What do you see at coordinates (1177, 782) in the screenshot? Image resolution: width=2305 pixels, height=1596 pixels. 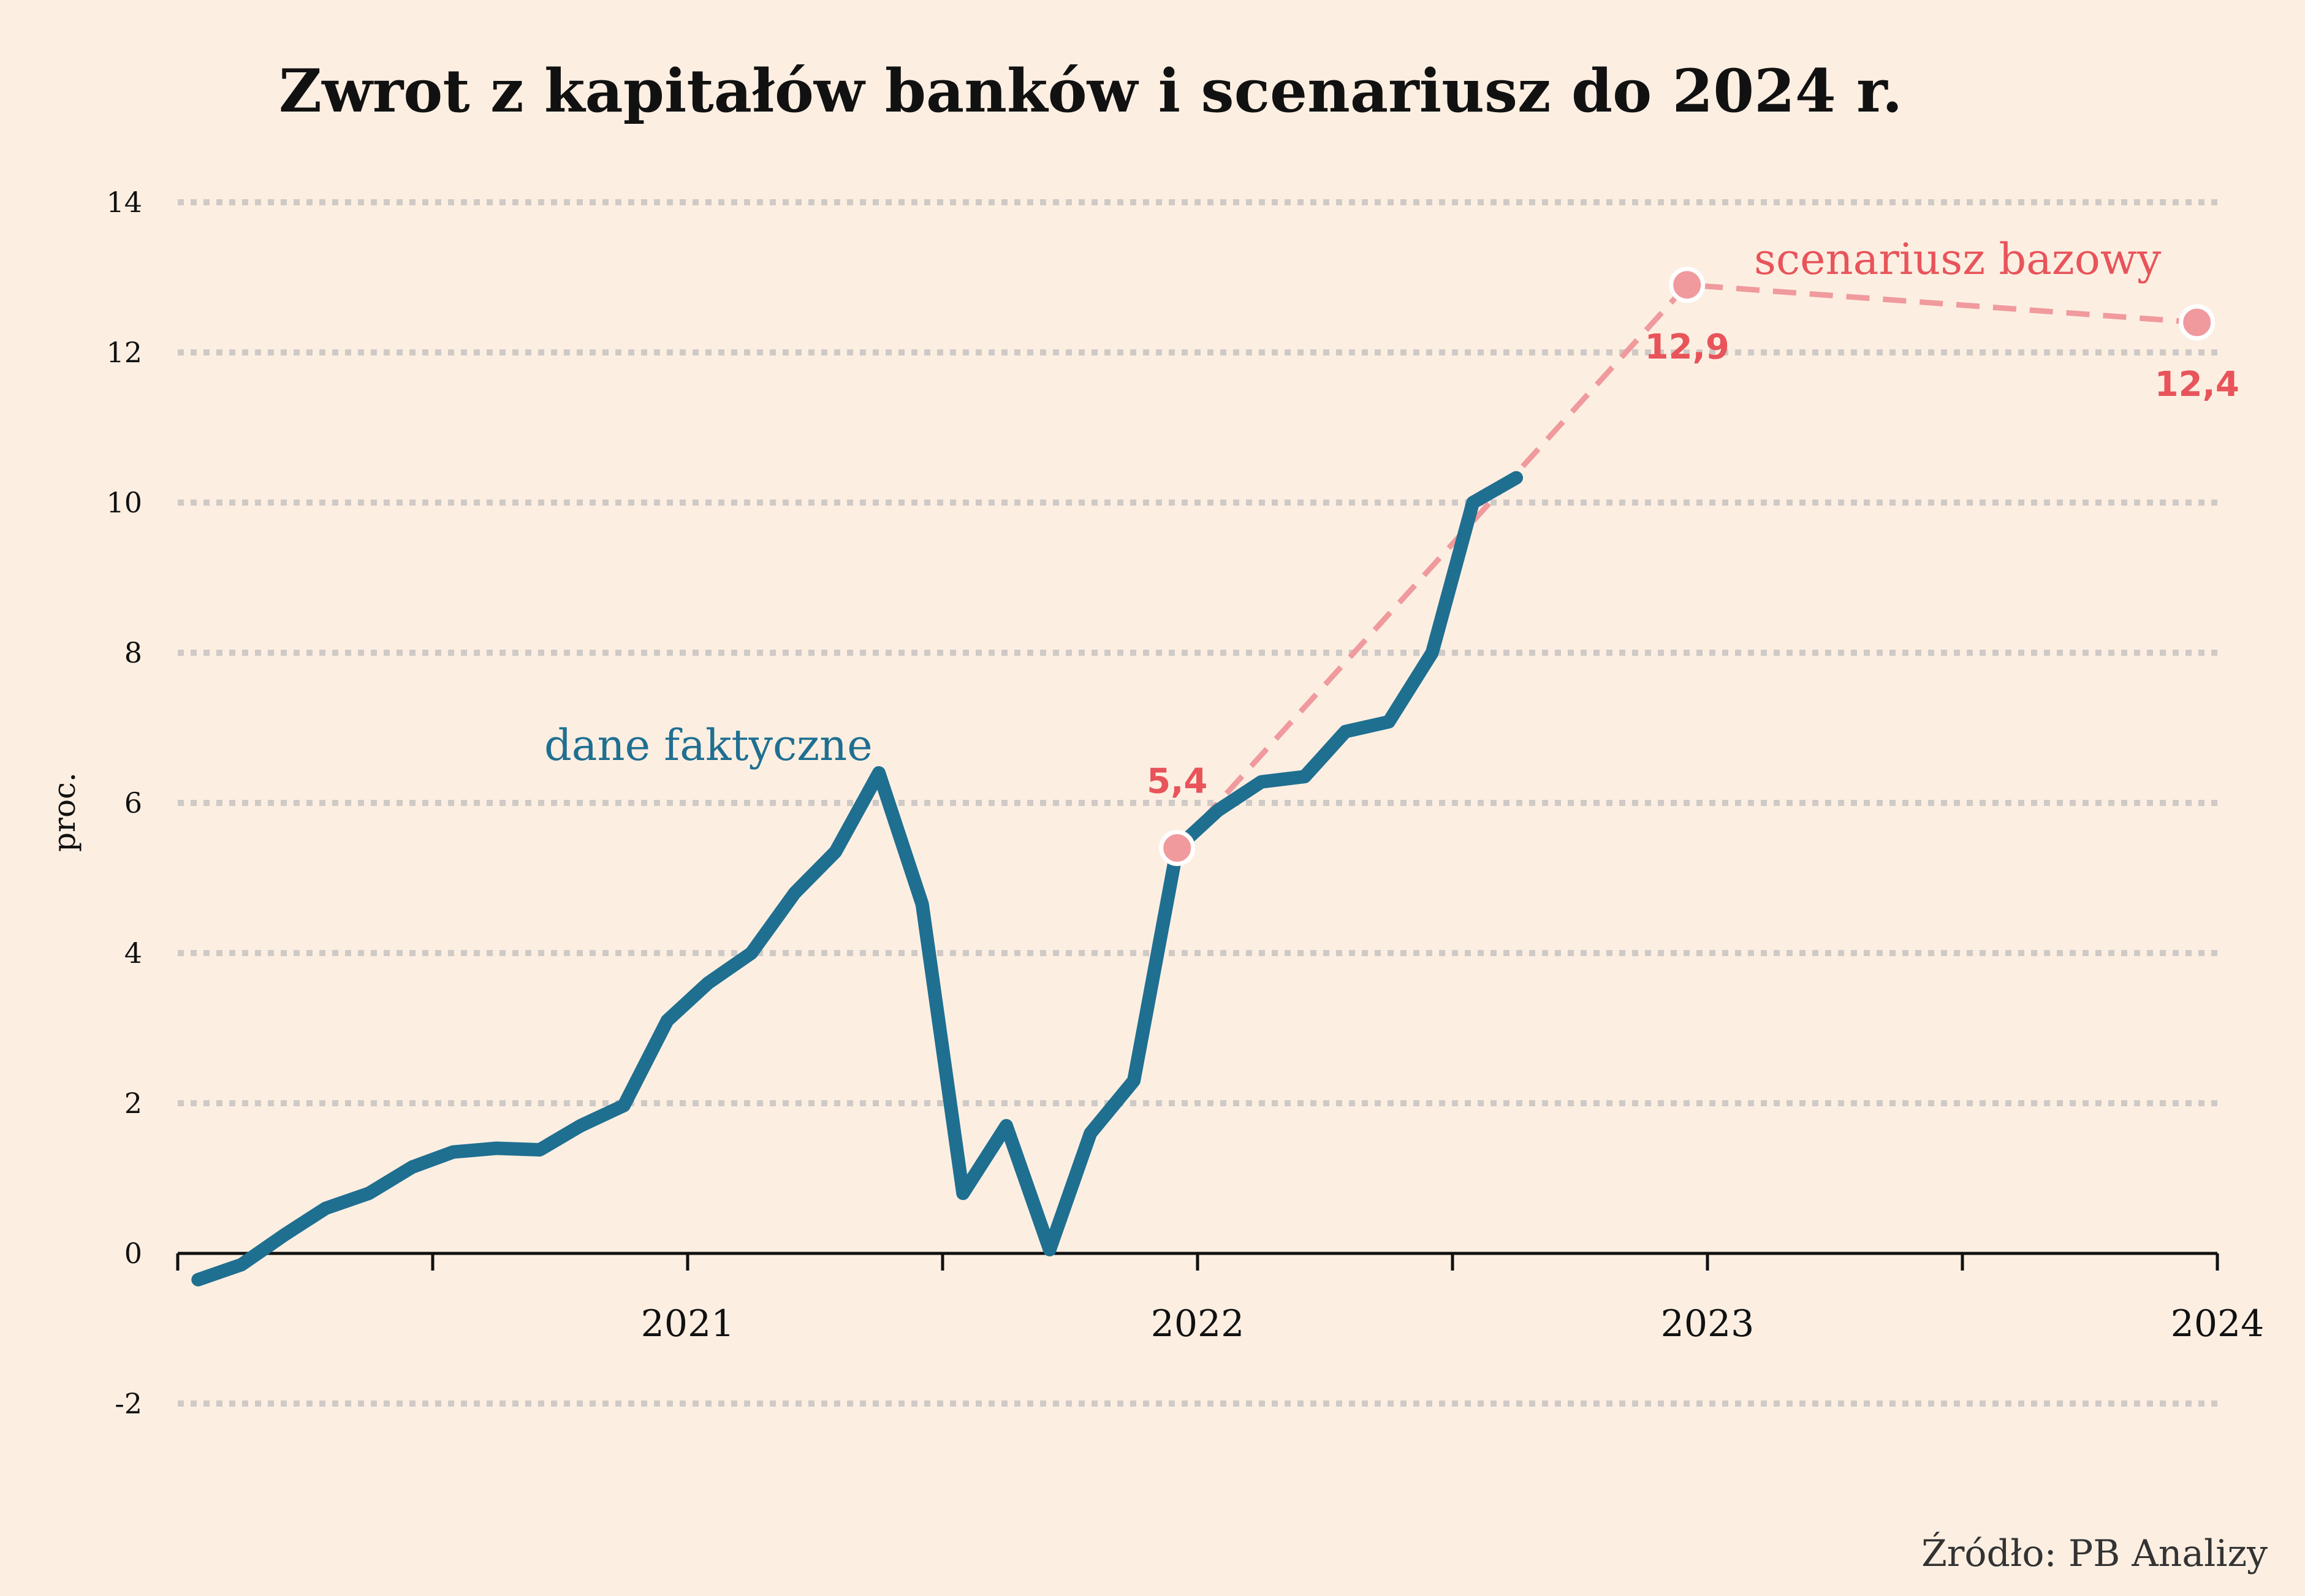 I see `data-label: 5,4` at bounding box center [1177, 782].